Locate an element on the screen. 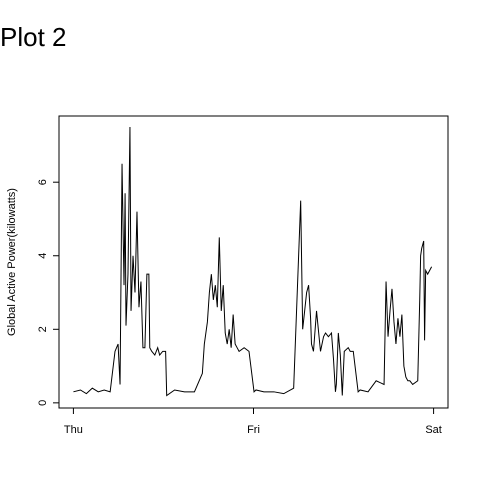 This screenshot has width=480, height=480. y-tick-label: 6 is located at coordinates (43, 182).